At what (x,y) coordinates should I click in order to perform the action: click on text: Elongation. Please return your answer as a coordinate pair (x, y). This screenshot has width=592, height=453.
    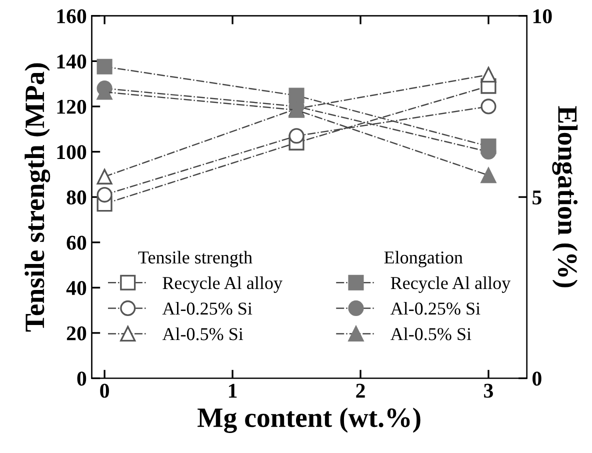
    Looking at the image, I should click on (423, 259).